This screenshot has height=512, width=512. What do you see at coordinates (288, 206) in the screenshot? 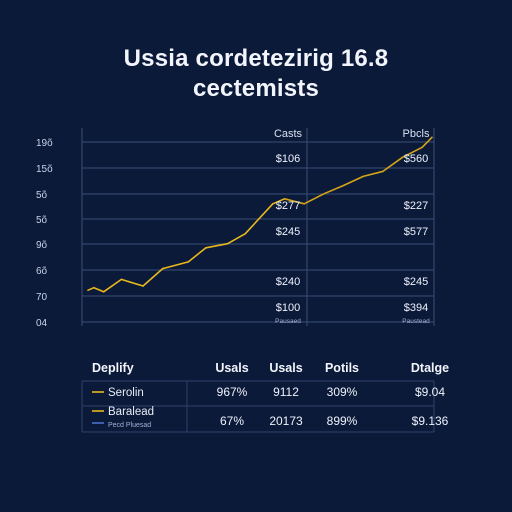
I see `panel-value: $277` at bounding box center [288, 206].